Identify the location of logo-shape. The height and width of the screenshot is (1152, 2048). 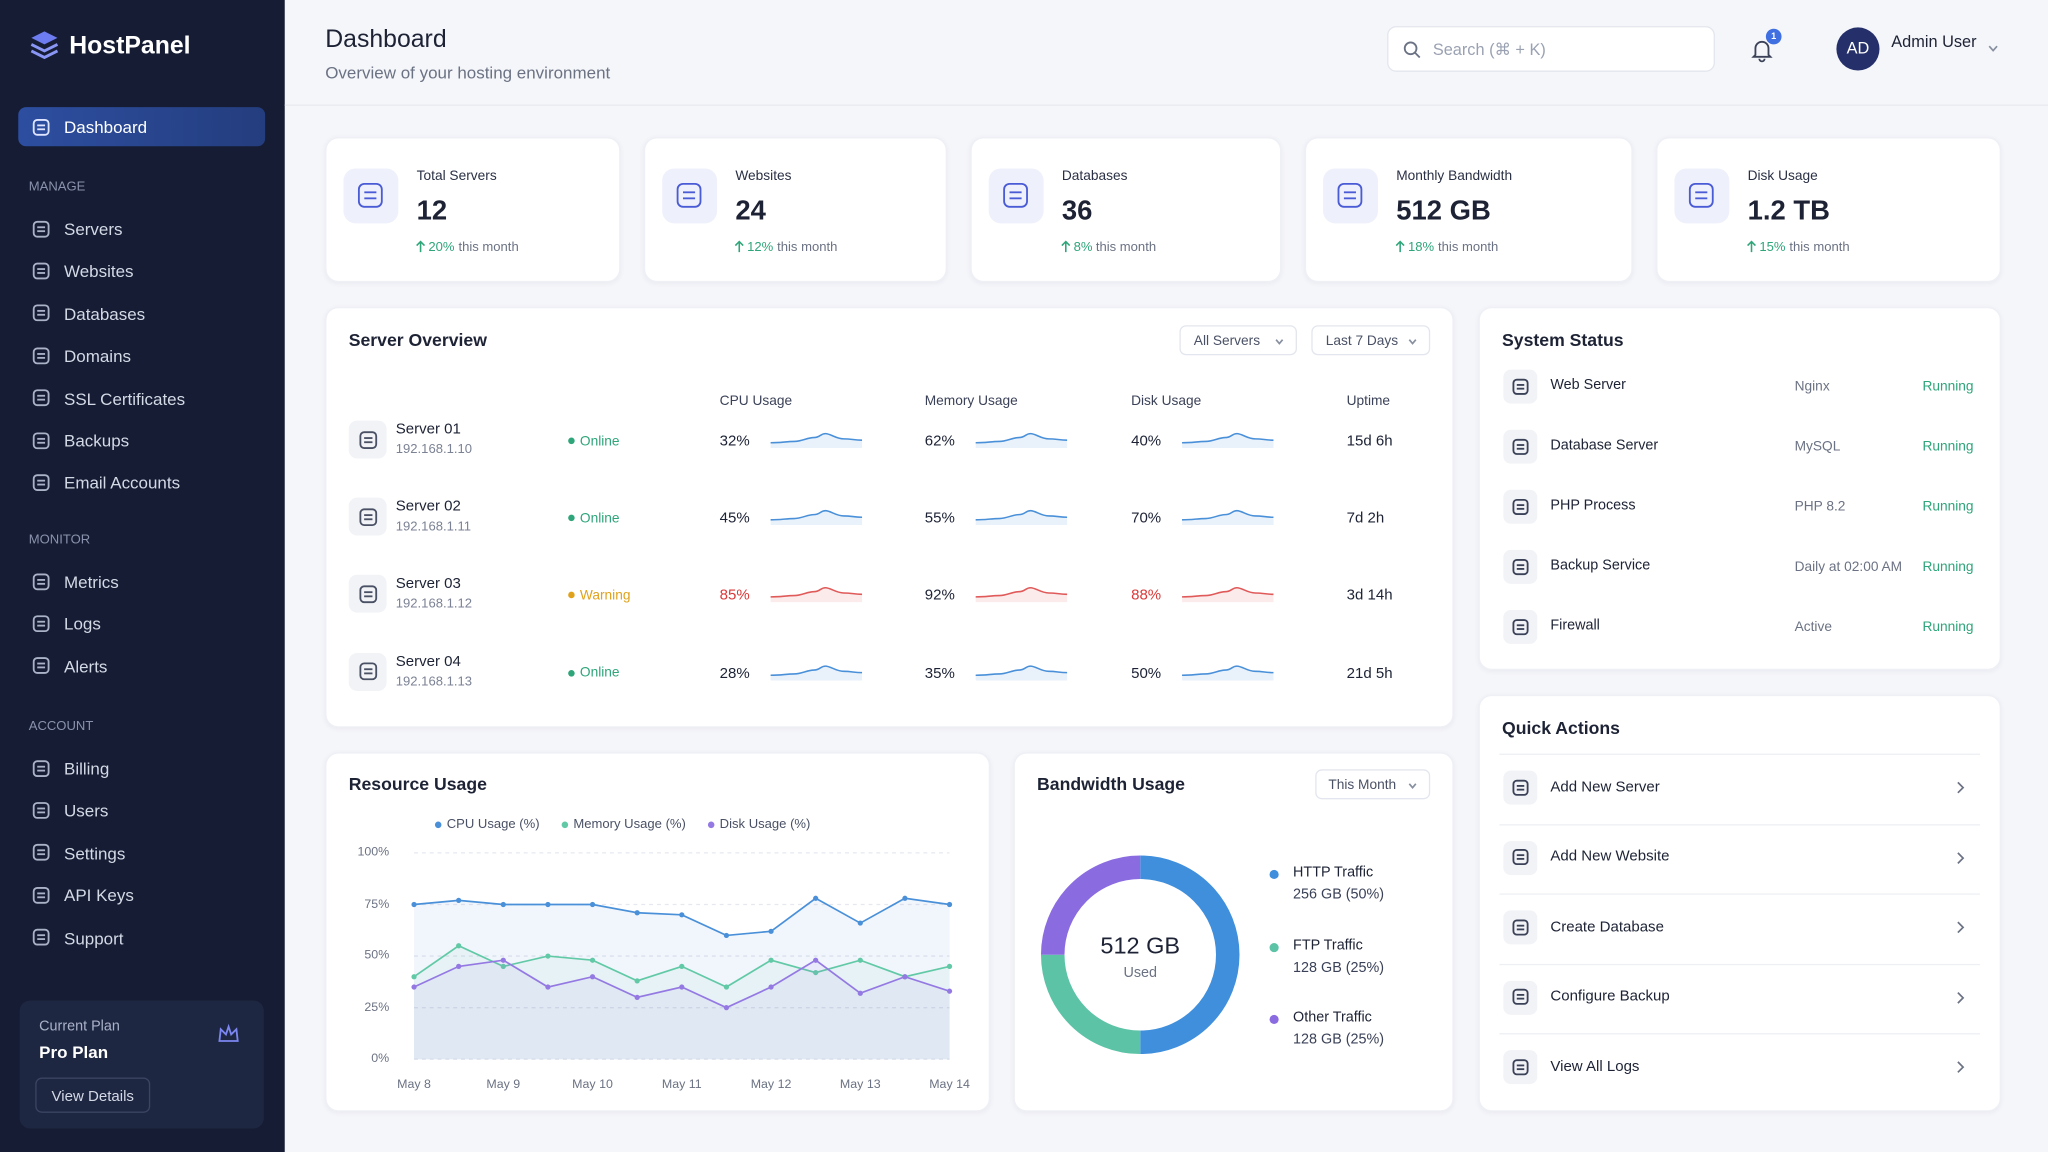
(44, 48).